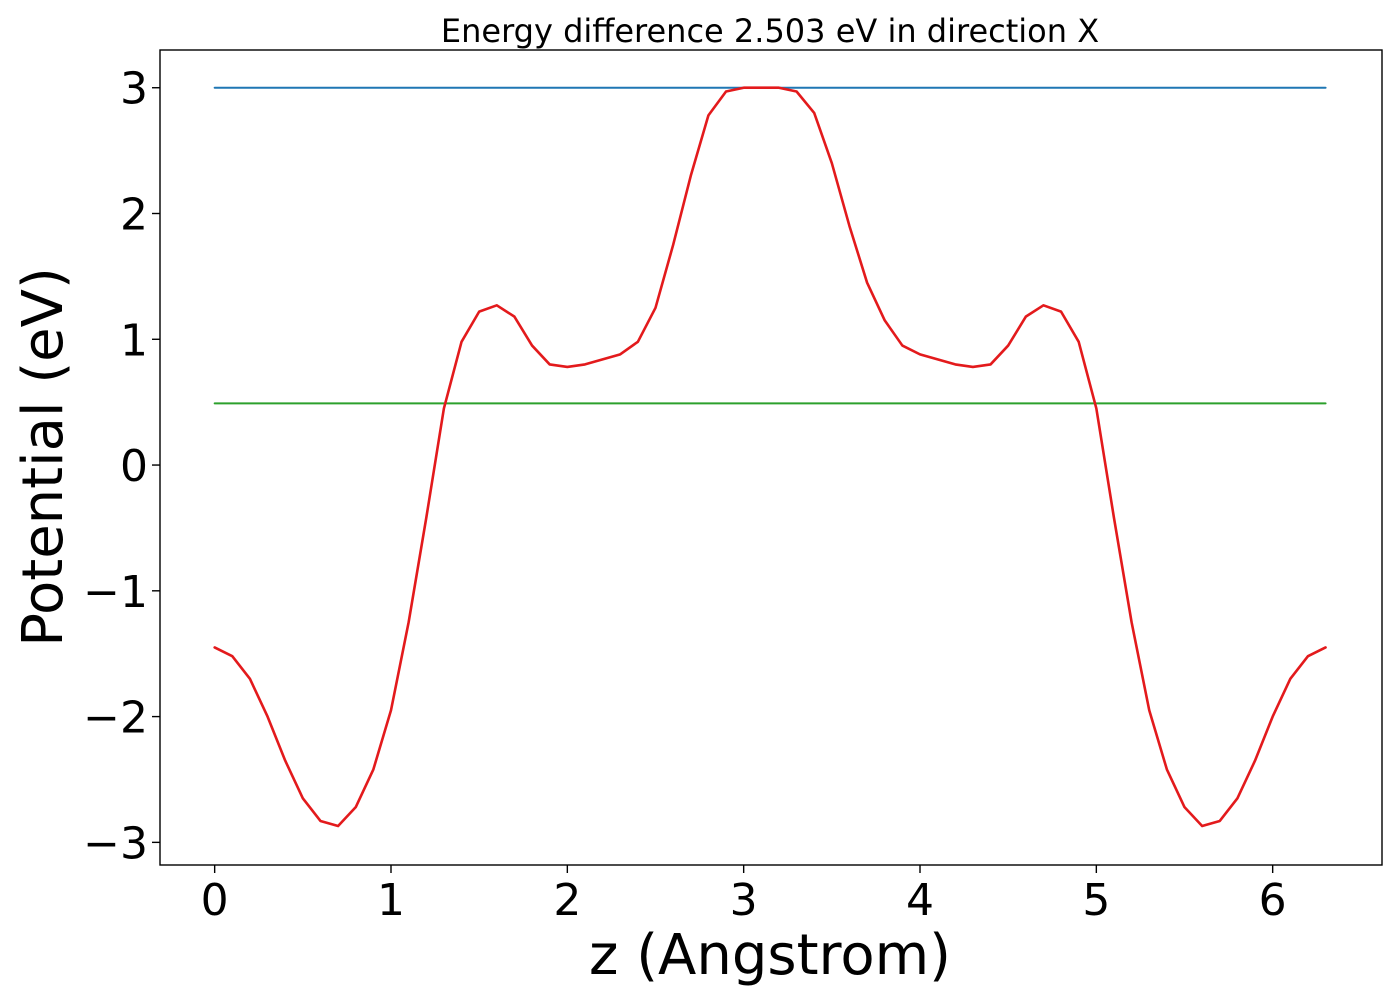 The image size is (1400, 1000). Describe the element at coordinates (115, 843) in the screenshot. I see `y-tick-label: −3` at that location.